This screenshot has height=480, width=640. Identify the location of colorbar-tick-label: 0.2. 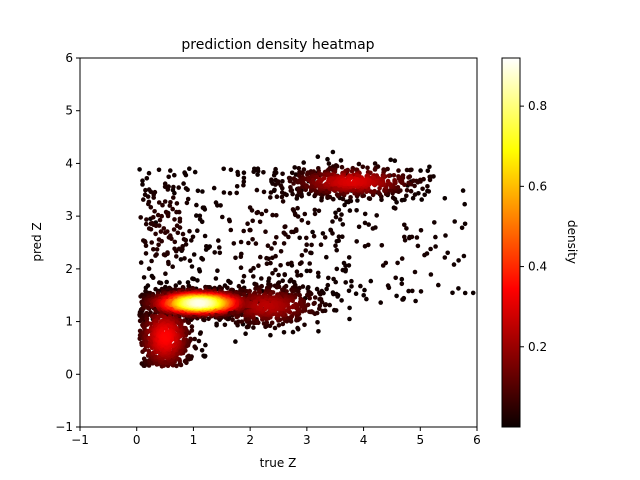
(537, 347).